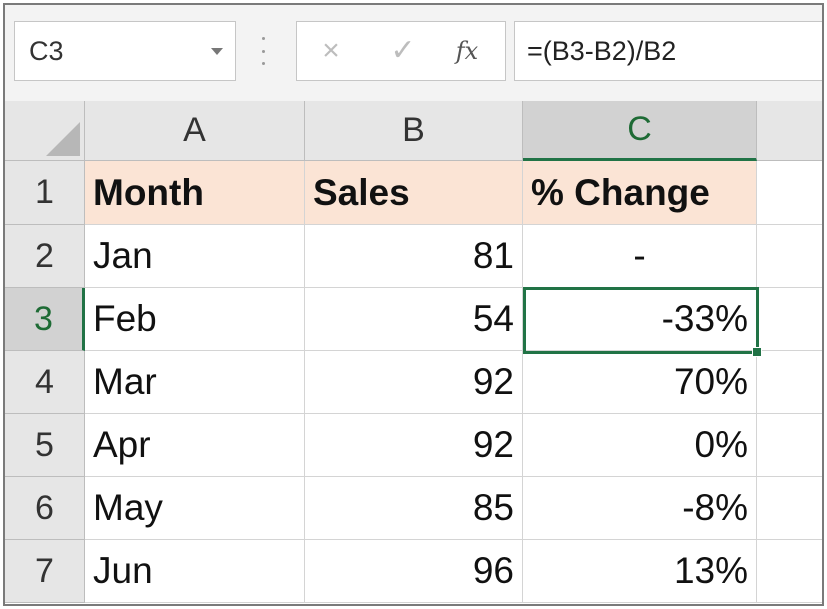  What do you see at coordinates (789, 508) in the screenshot?
I see `cell-d6` at bounding box center [789, 508].